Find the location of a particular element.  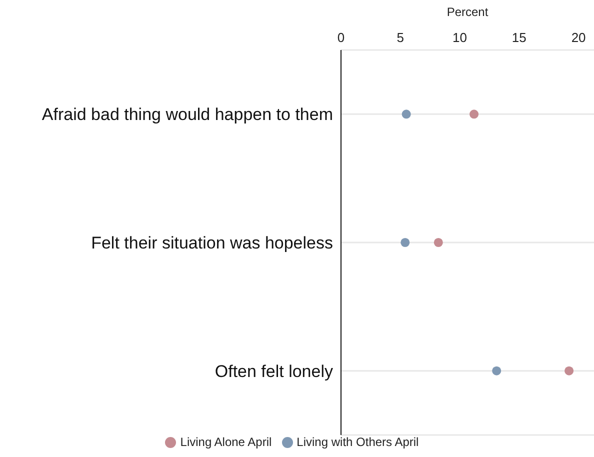

y-tick-label: Afraid bad thing would happen to them is located at coordinates (187, 114).